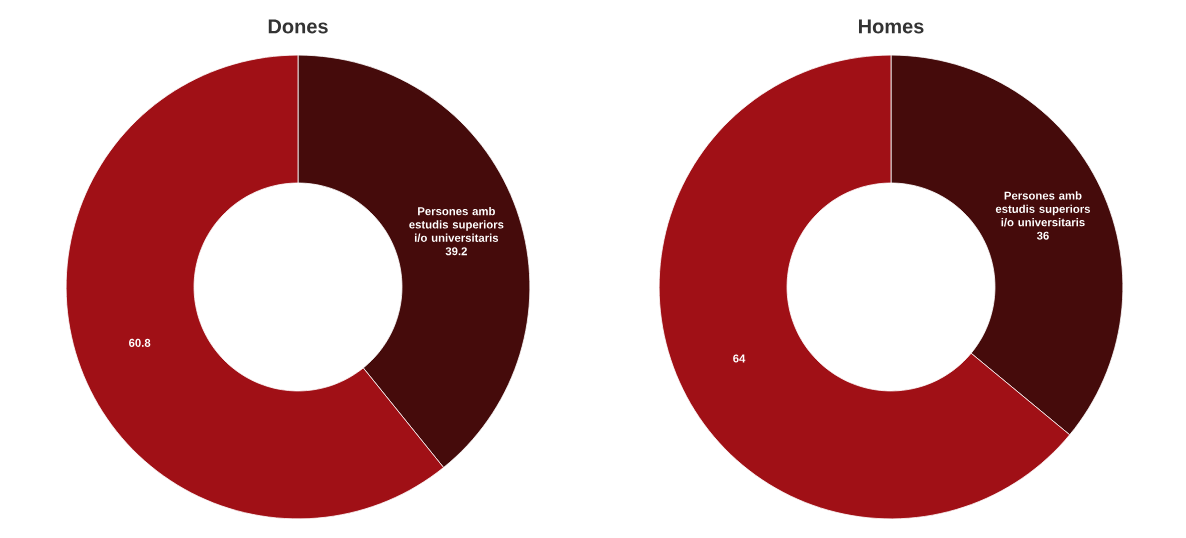 This screenshot has height=538, width=1186. What do you see at coordinates (140, 342) in the screenshot?
I see `data-label: 60.8` at bounding box center [140, 342].